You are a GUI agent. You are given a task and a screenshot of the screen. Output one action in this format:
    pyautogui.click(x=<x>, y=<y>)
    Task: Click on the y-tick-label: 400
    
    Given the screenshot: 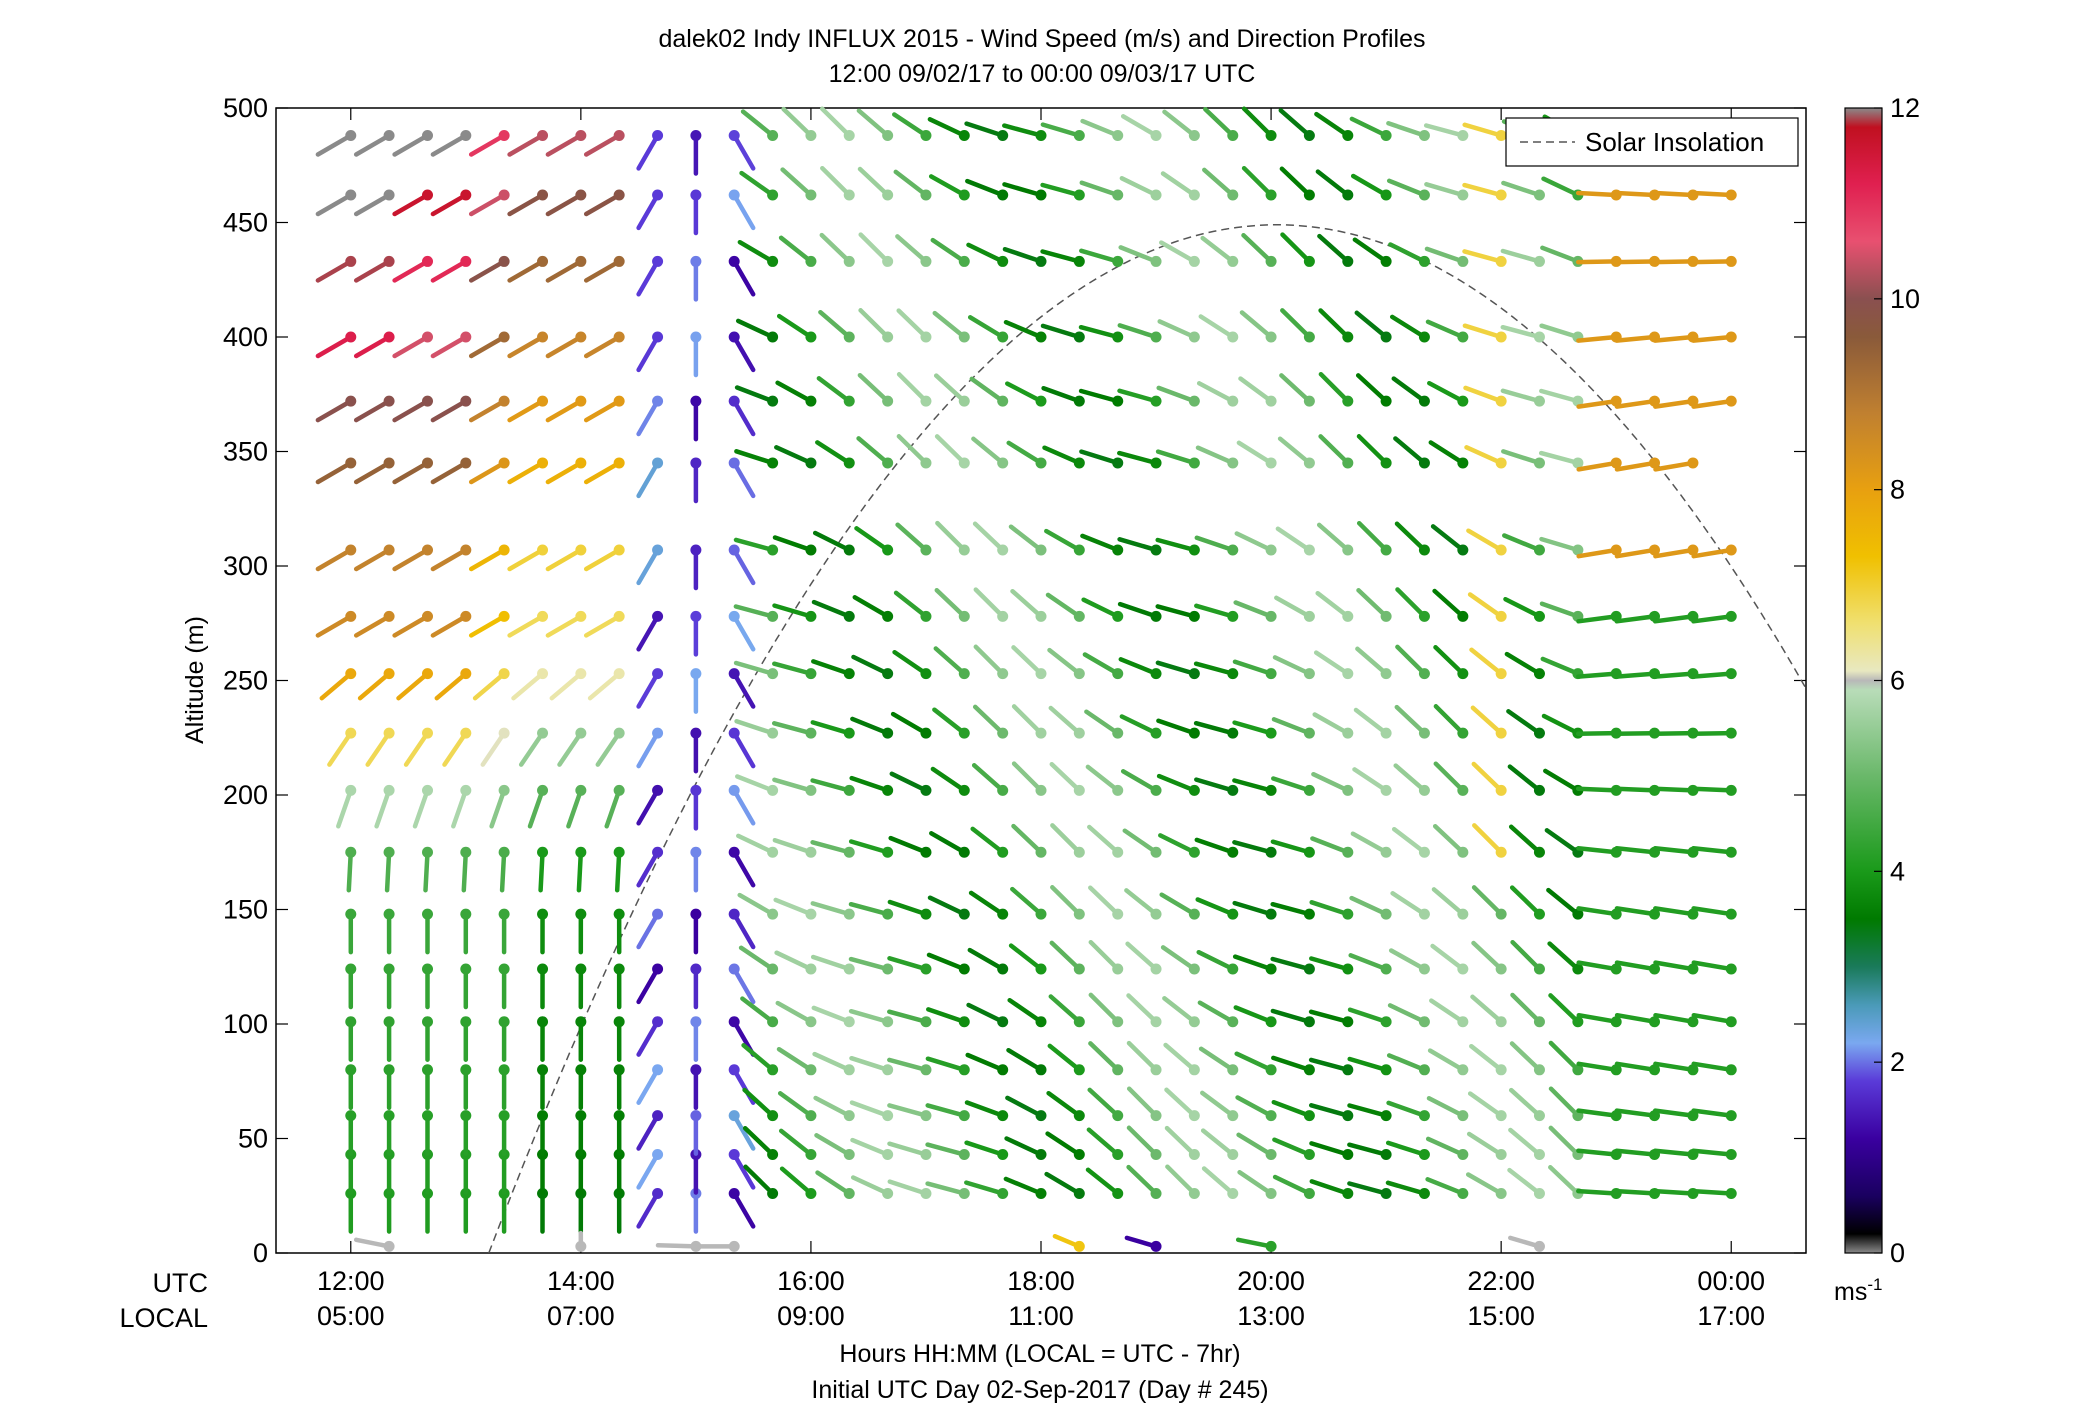 What is the action you would take?
    pyautogui.click(x=245, y=337)
    